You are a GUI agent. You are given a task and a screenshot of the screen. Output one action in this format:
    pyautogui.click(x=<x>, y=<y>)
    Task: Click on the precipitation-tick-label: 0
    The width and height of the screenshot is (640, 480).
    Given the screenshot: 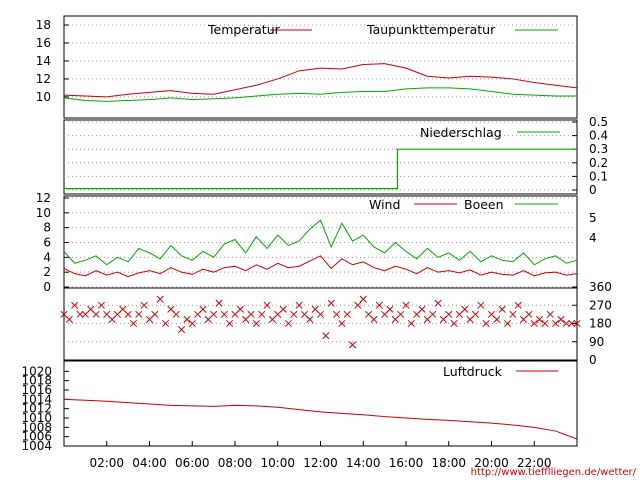 What is the action you would take?
    pyautogui.click(x=593, y=190)
    